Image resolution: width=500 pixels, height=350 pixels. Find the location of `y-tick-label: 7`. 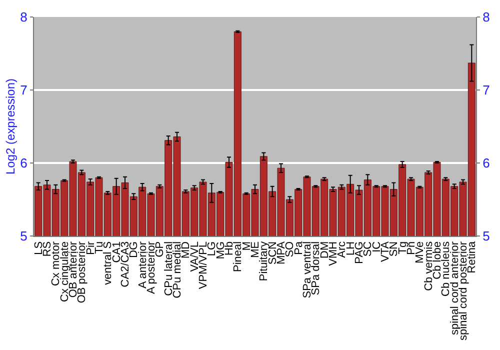

y-tick-label: 7 is located at coordinates (24, 90).